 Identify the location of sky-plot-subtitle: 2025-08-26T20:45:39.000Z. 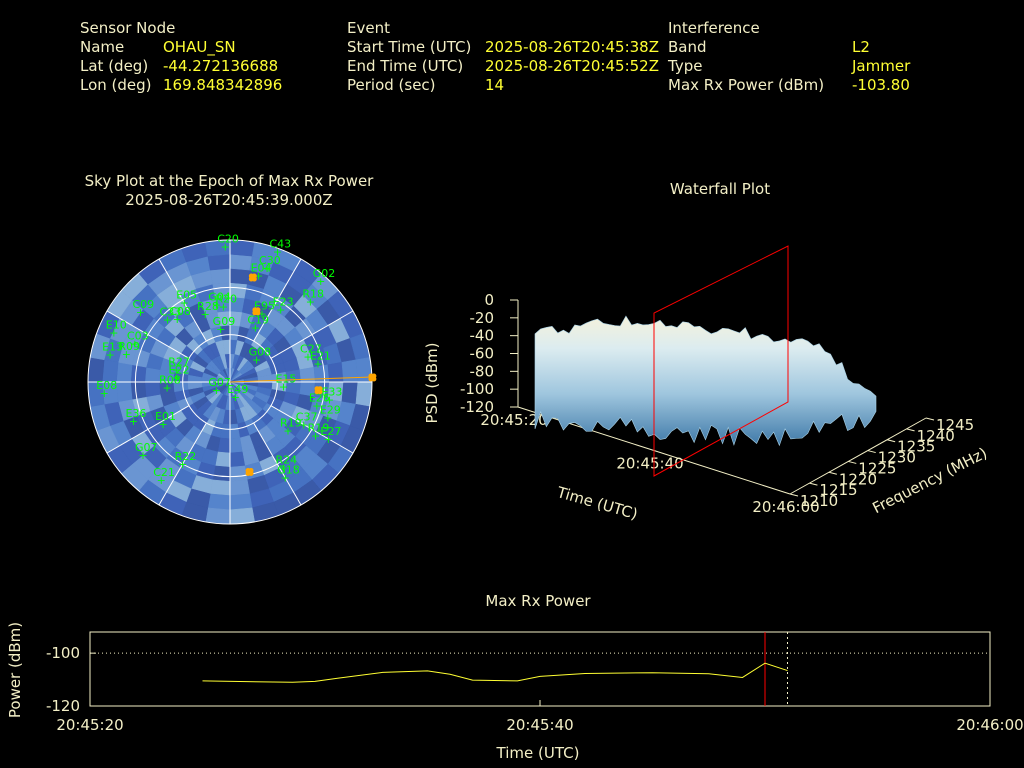
(228, 200).